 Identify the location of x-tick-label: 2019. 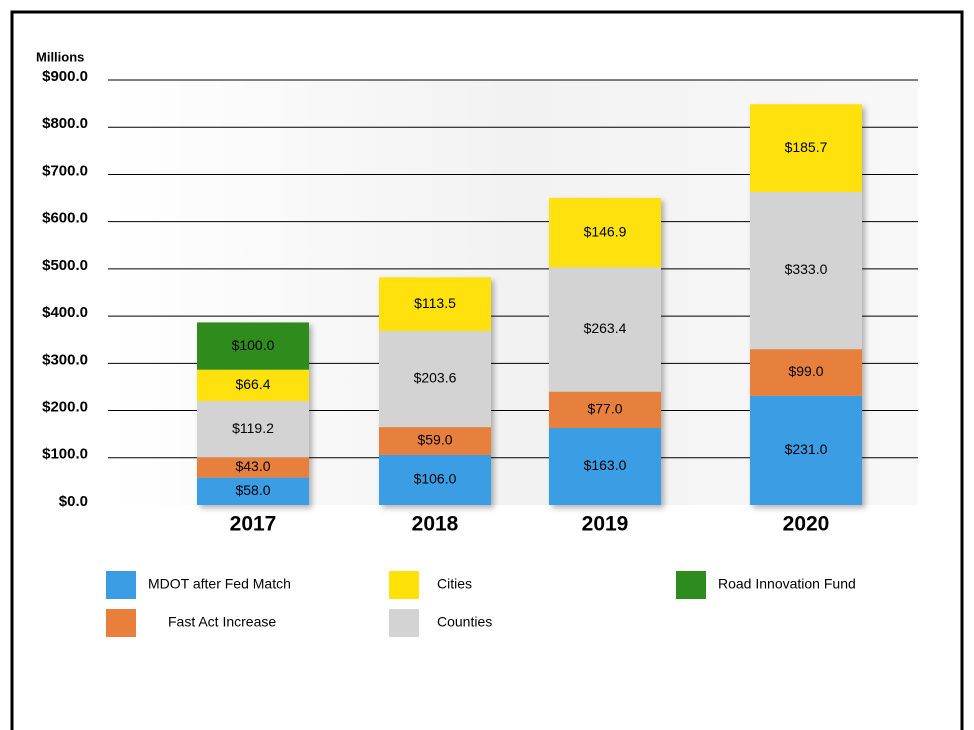
(605, 524).